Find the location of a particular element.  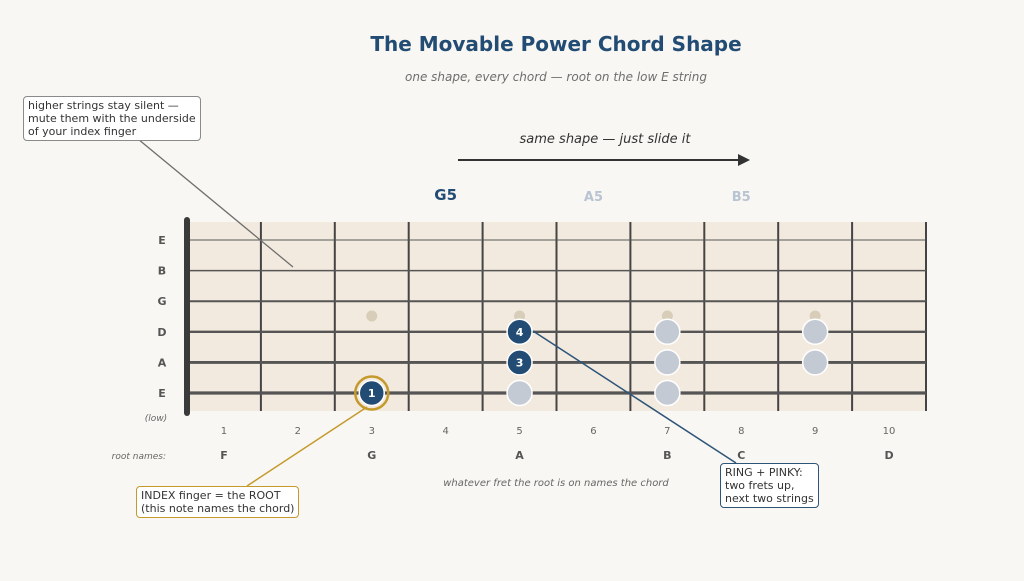

ring-leader-line is located at coordinates (634, 397).